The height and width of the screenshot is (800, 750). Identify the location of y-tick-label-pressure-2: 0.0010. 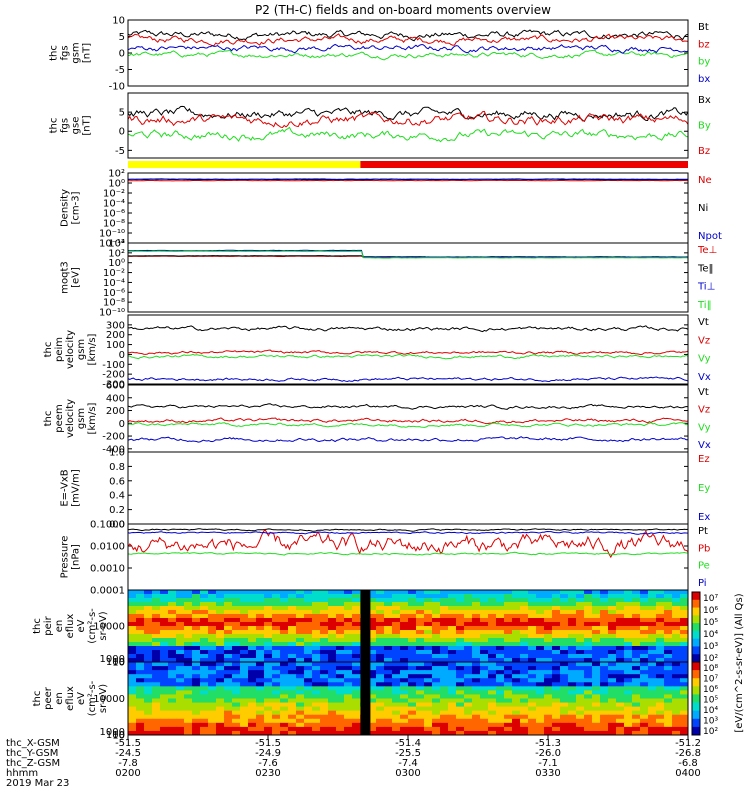
(107, 569).